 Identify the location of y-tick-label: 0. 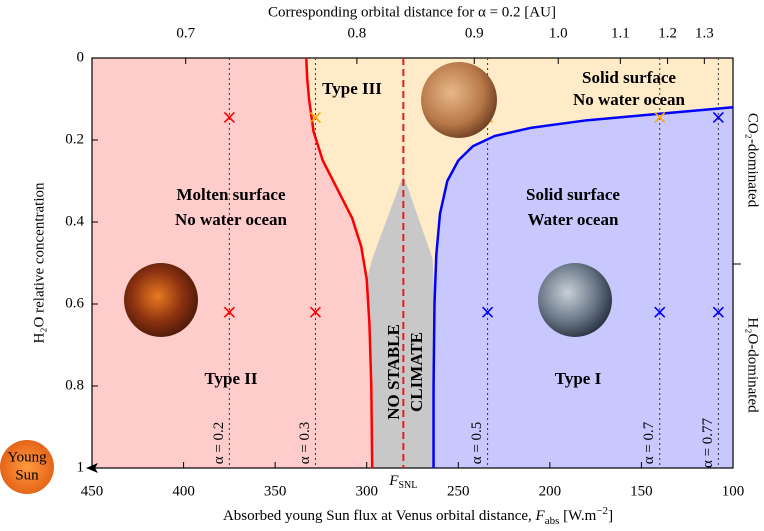
(81, 57).